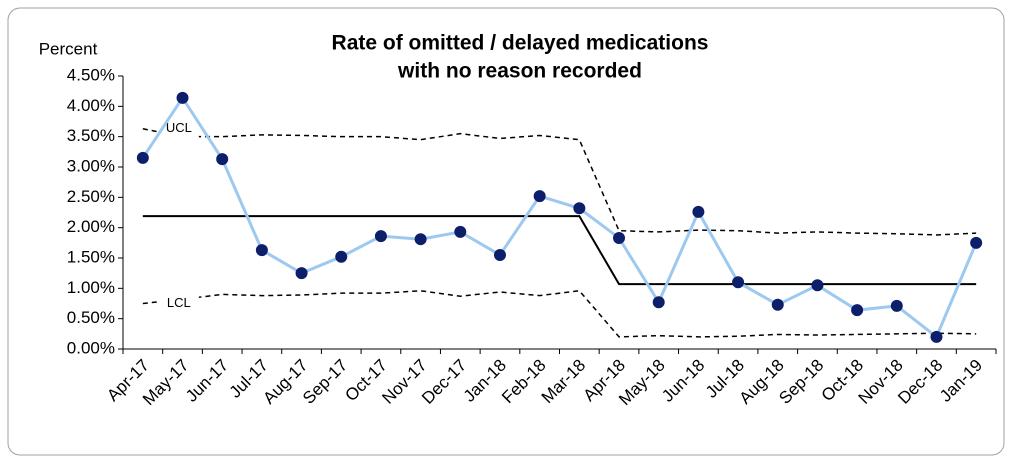 This screenshot has height=463, width=1012. Describe the element at coordinates (91, 135) in the screenshot. I see `y-tick-label: 3.50%` at that location.